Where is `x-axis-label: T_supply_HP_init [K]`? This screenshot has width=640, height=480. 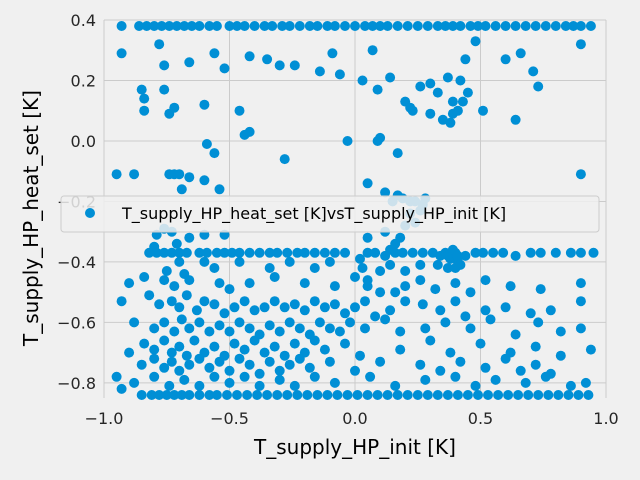 x-axis-label: T_supply_HP_init [K] is located at coordinates (354, 447).